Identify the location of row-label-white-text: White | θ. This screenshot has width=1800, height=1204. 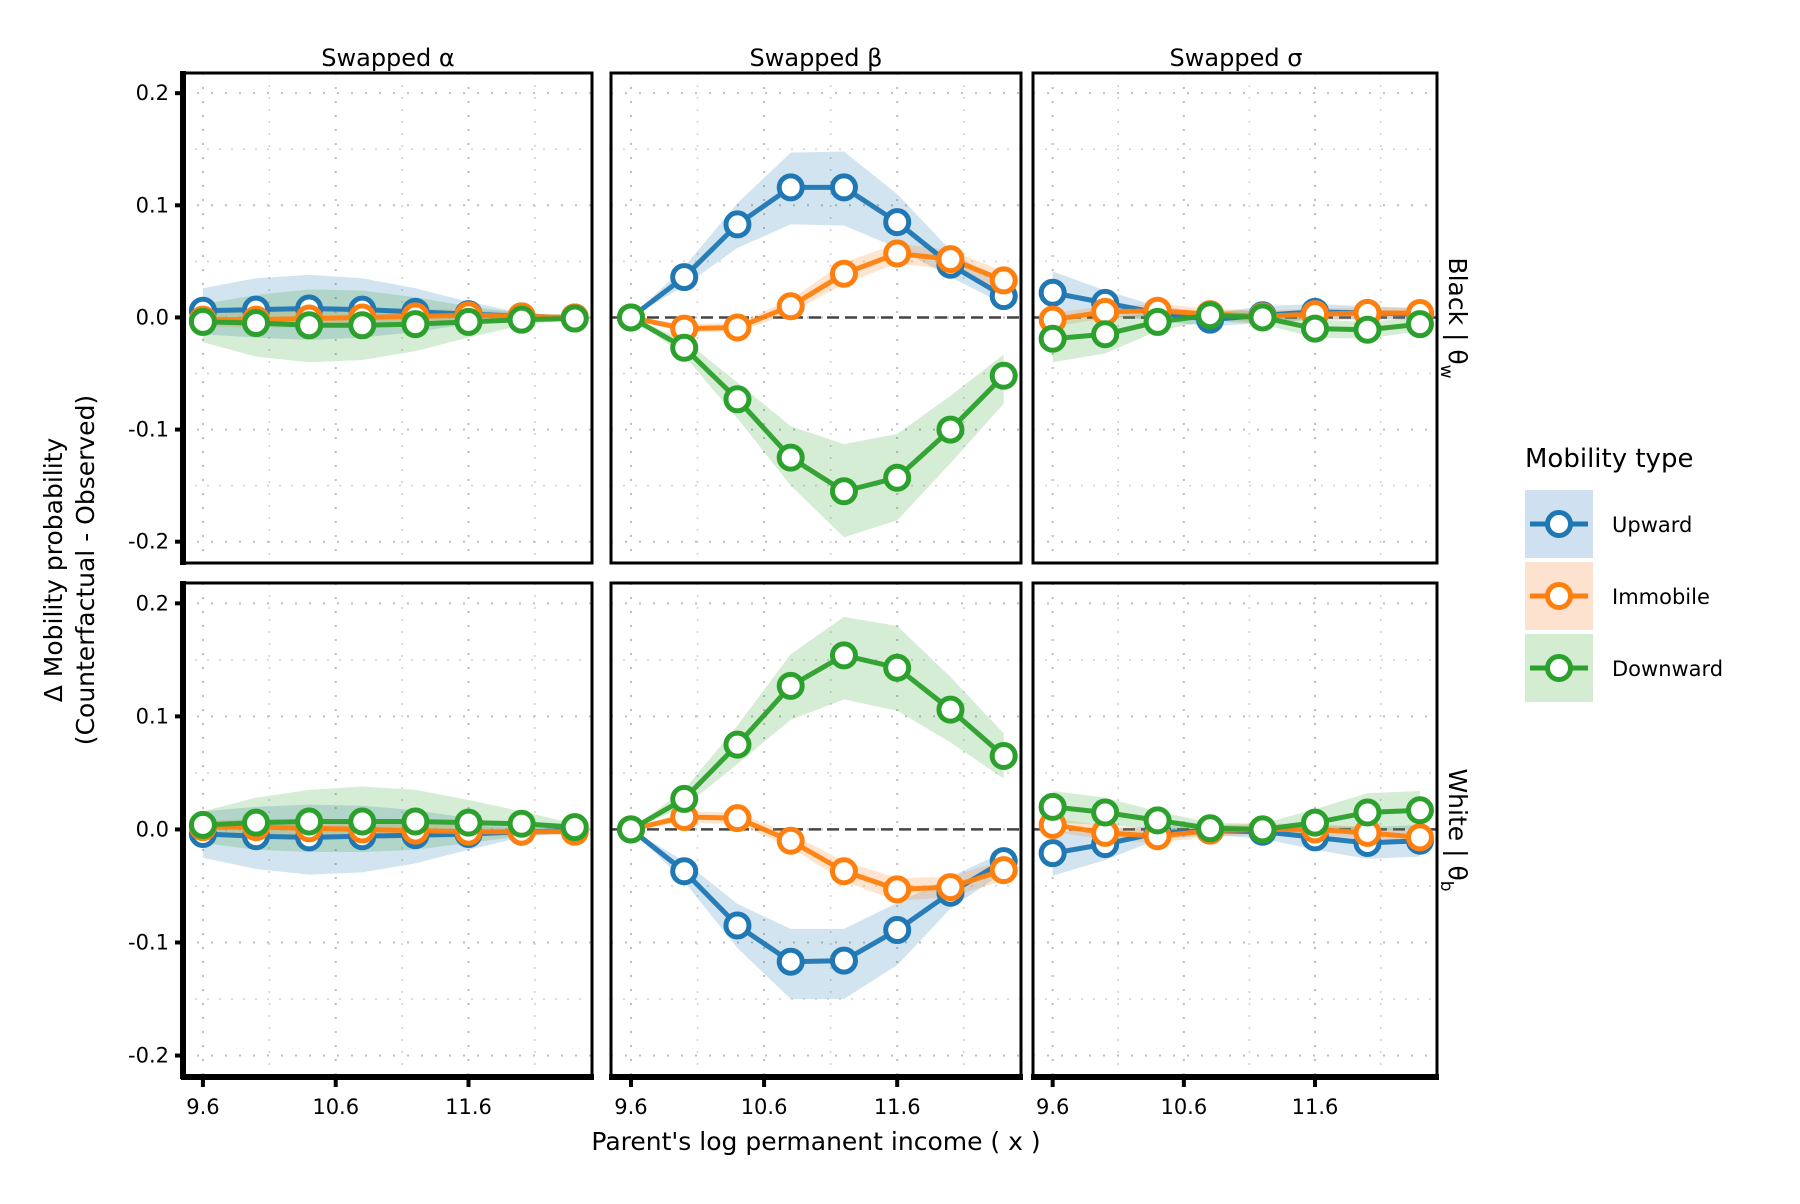
(1457, 824).